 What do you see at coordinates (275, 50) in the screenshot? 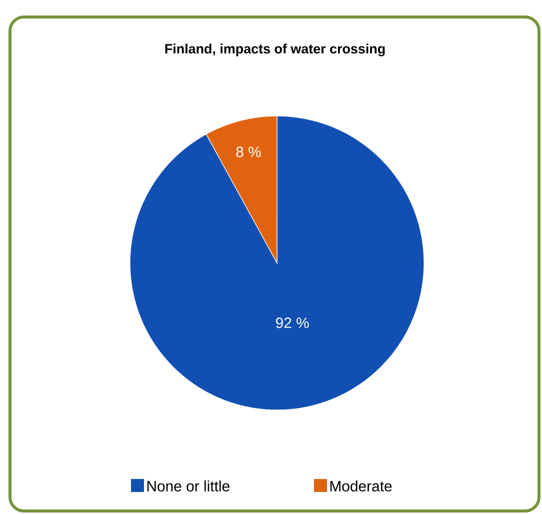
I see `chart-title: Finland, impacts of water crossing` at bounding box center [275, 50].